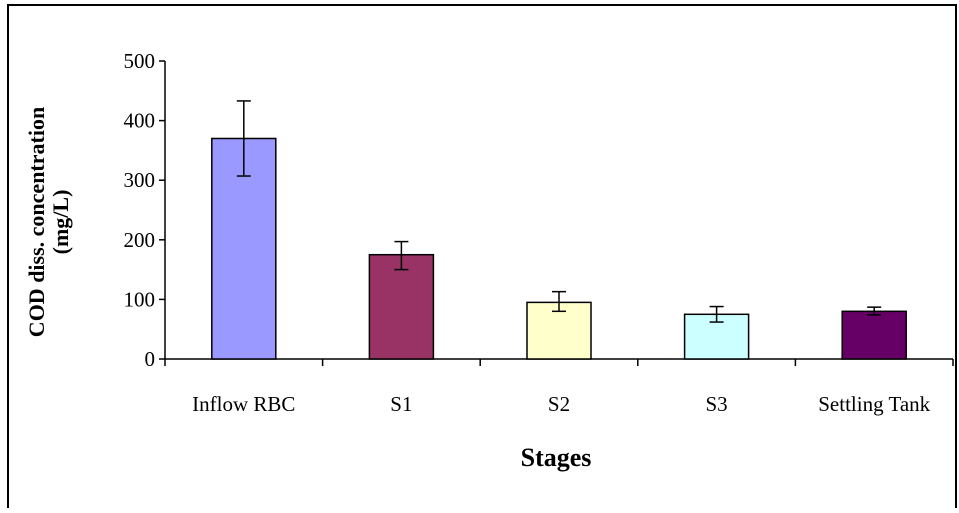  I want to click on x-category-label: S2, so click(559, 404).